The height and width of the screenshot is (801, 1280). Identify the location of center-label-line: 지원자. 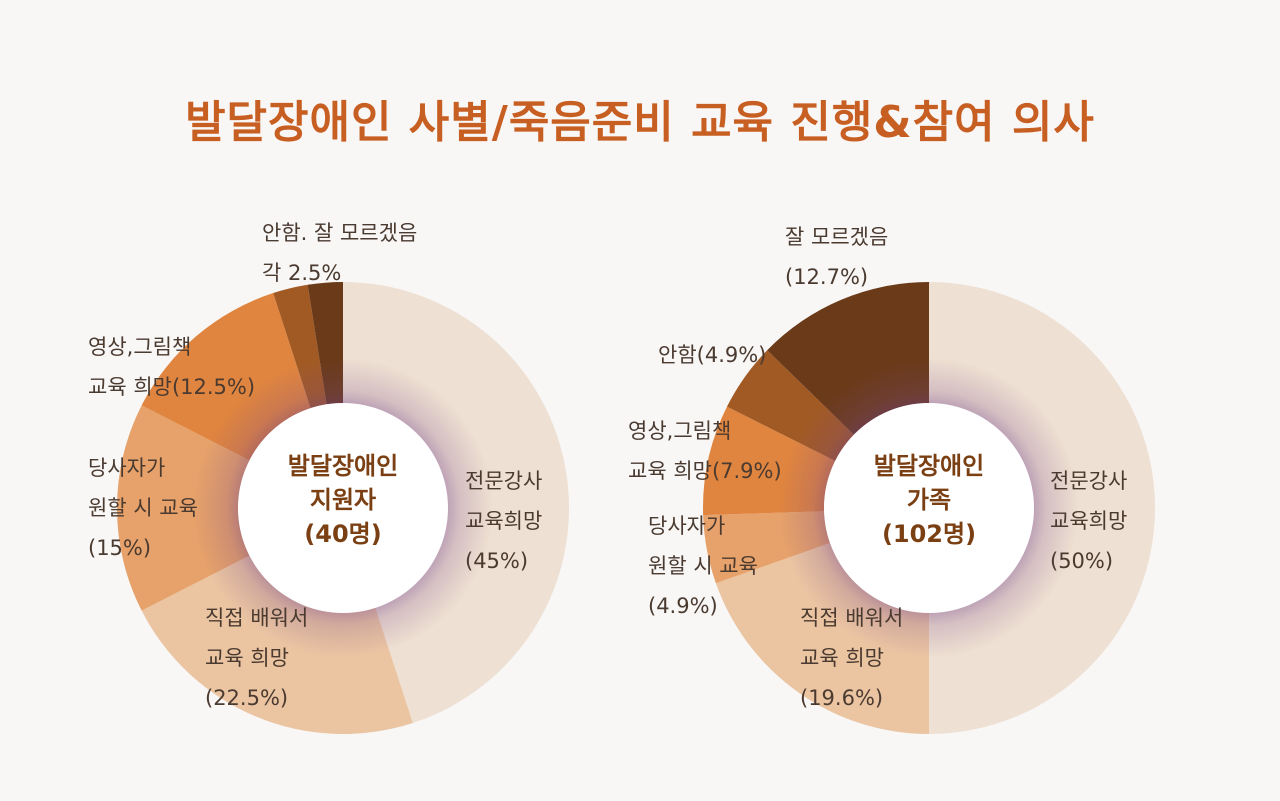
(343, 500).